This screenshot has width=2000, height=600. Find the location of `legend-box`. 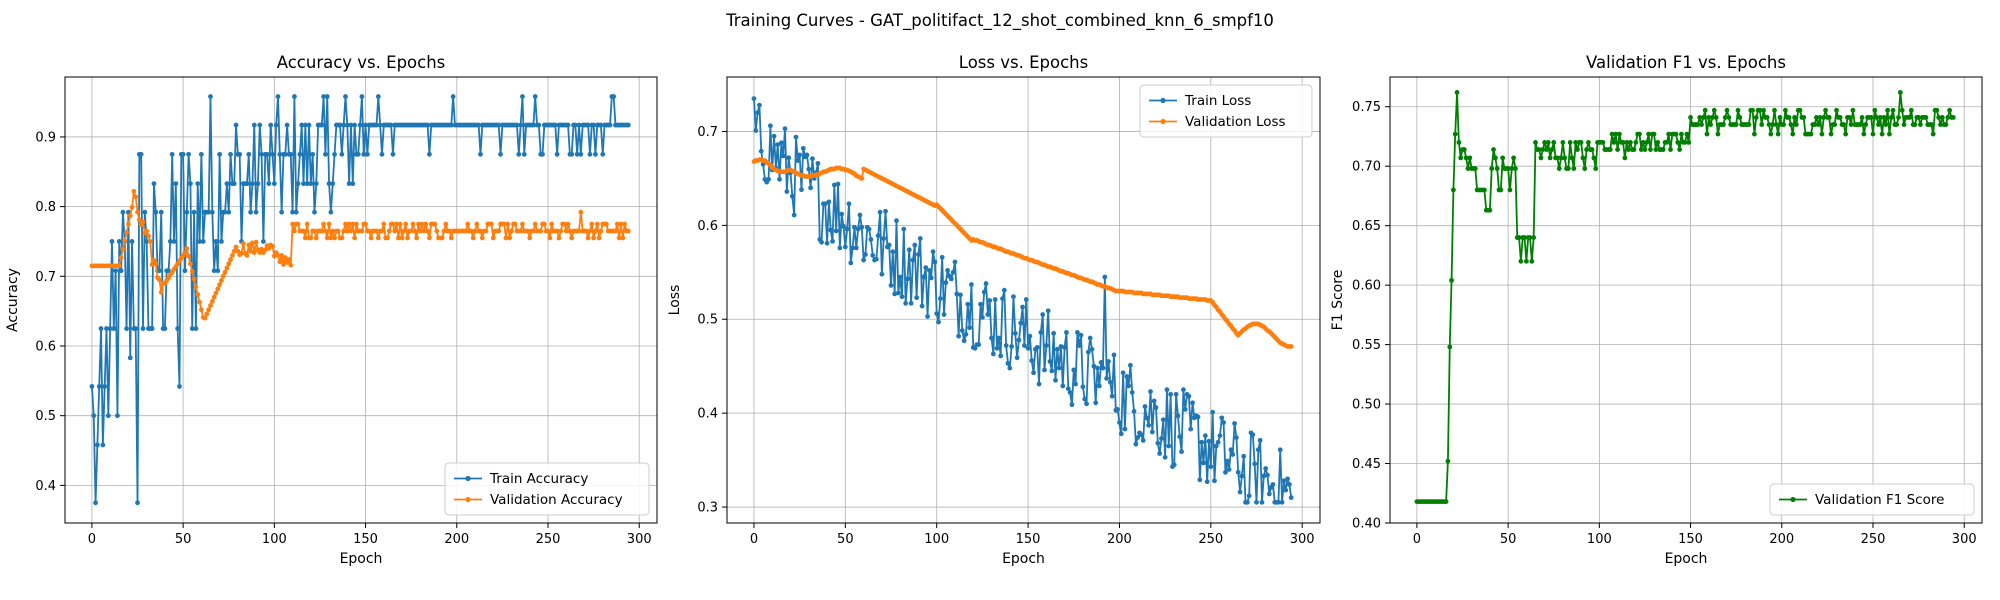

legend-box is located at coordinates (1872, 499).